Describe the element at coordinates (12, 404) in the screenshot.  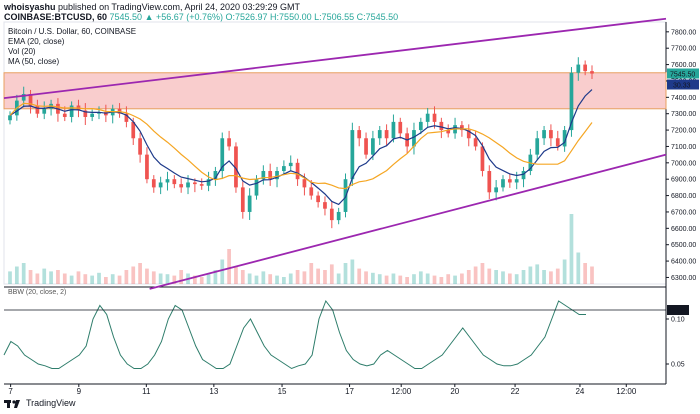
I see `tradingview-logo-icon` at that location.